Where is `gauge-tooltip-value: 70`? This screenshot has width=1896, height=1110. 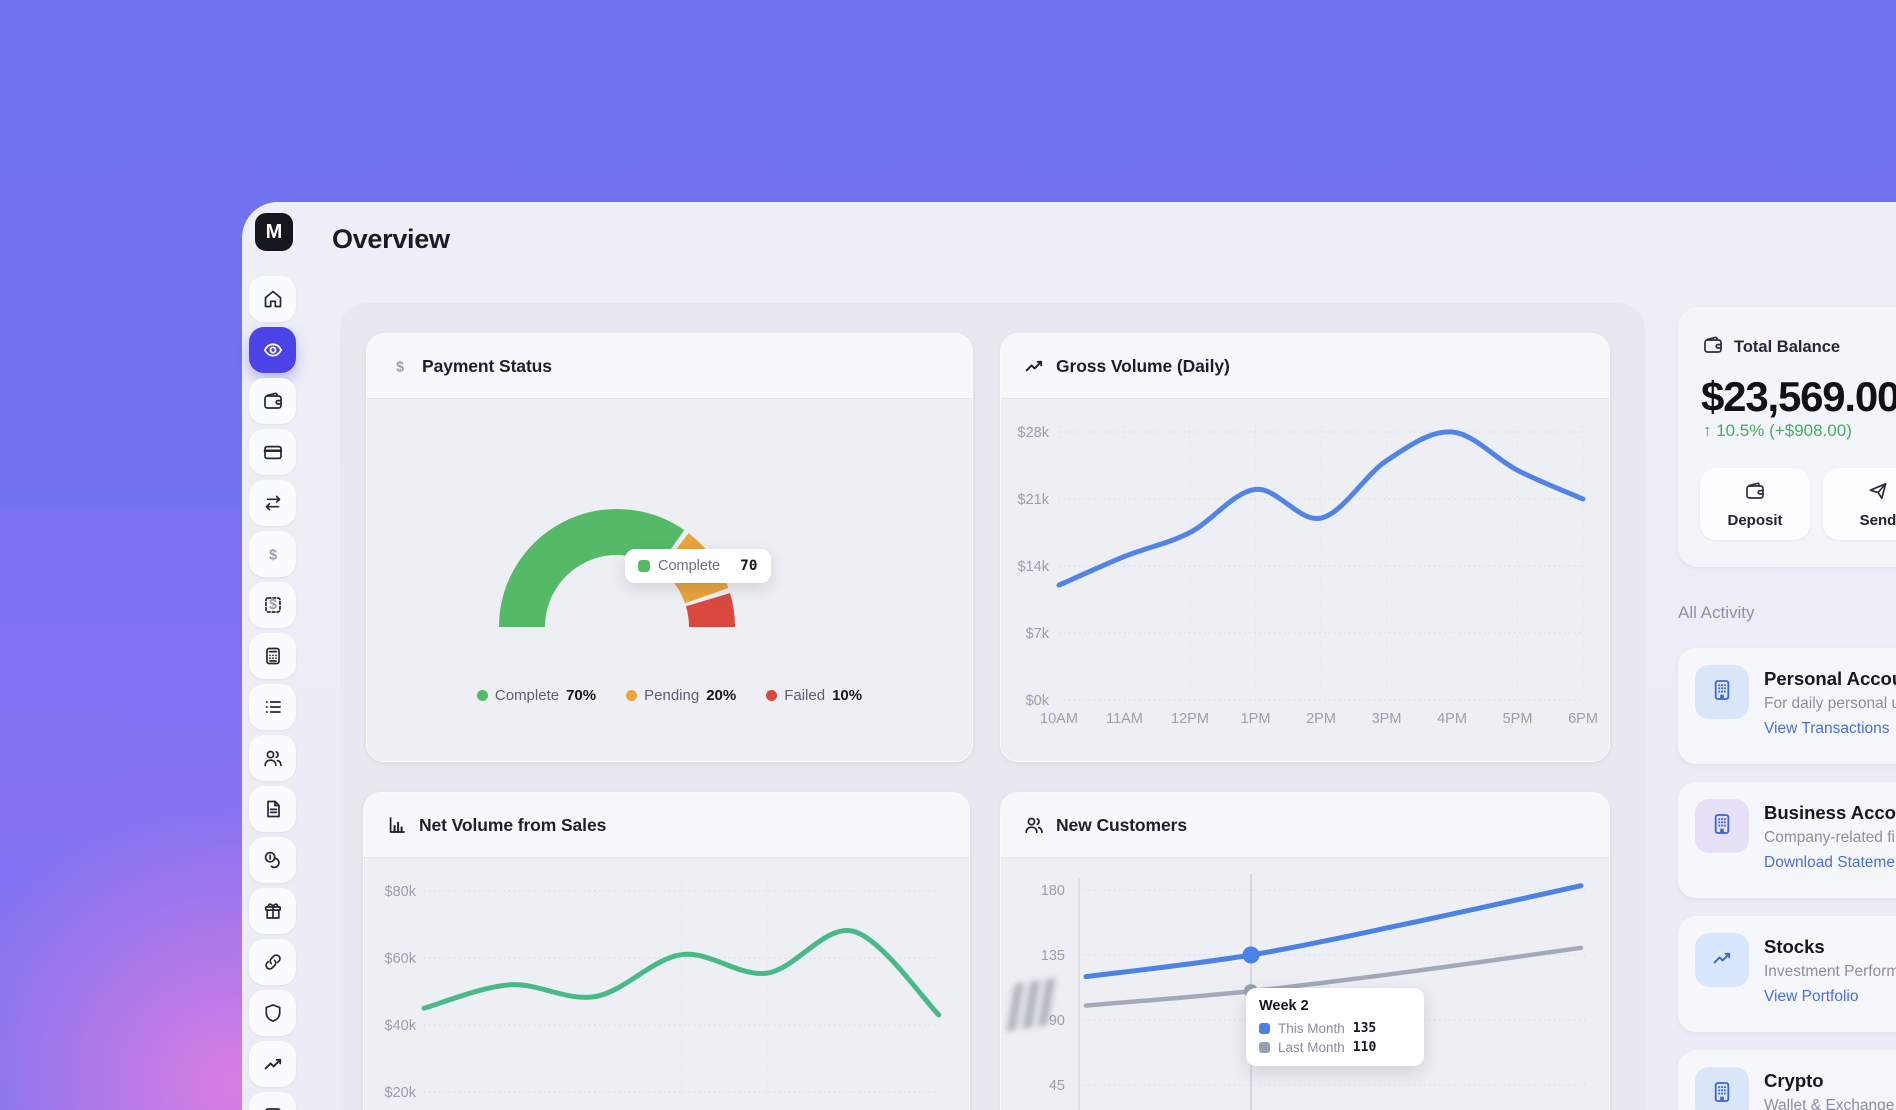
gauge-tooltip-value: 70 is located at coordinates (749, 566).